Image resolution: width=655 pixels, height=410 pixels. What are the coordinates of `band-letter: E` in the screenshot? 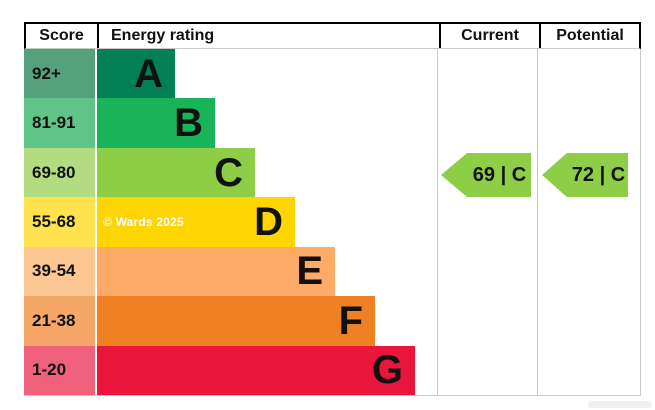 It's located at (309, 271).